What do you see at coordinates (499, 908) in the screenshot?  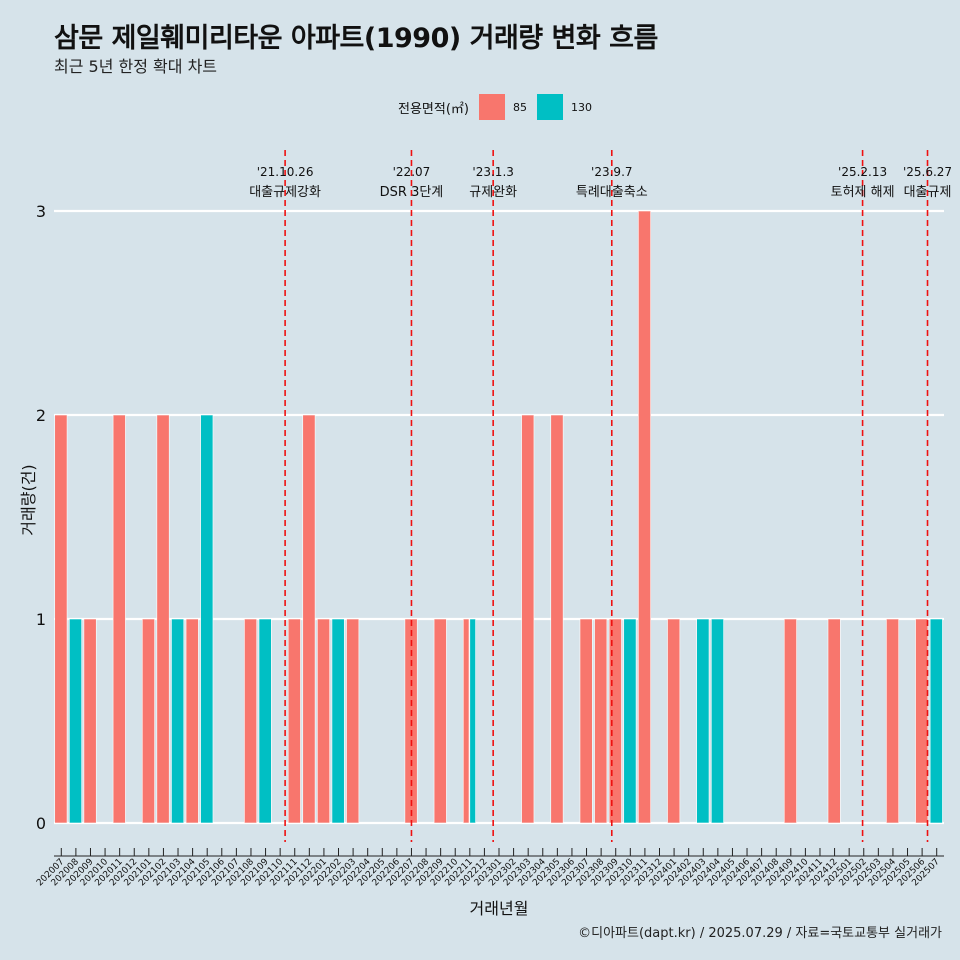 I see `x-axis-title: 거래년월` at bounding box center [499, 908].